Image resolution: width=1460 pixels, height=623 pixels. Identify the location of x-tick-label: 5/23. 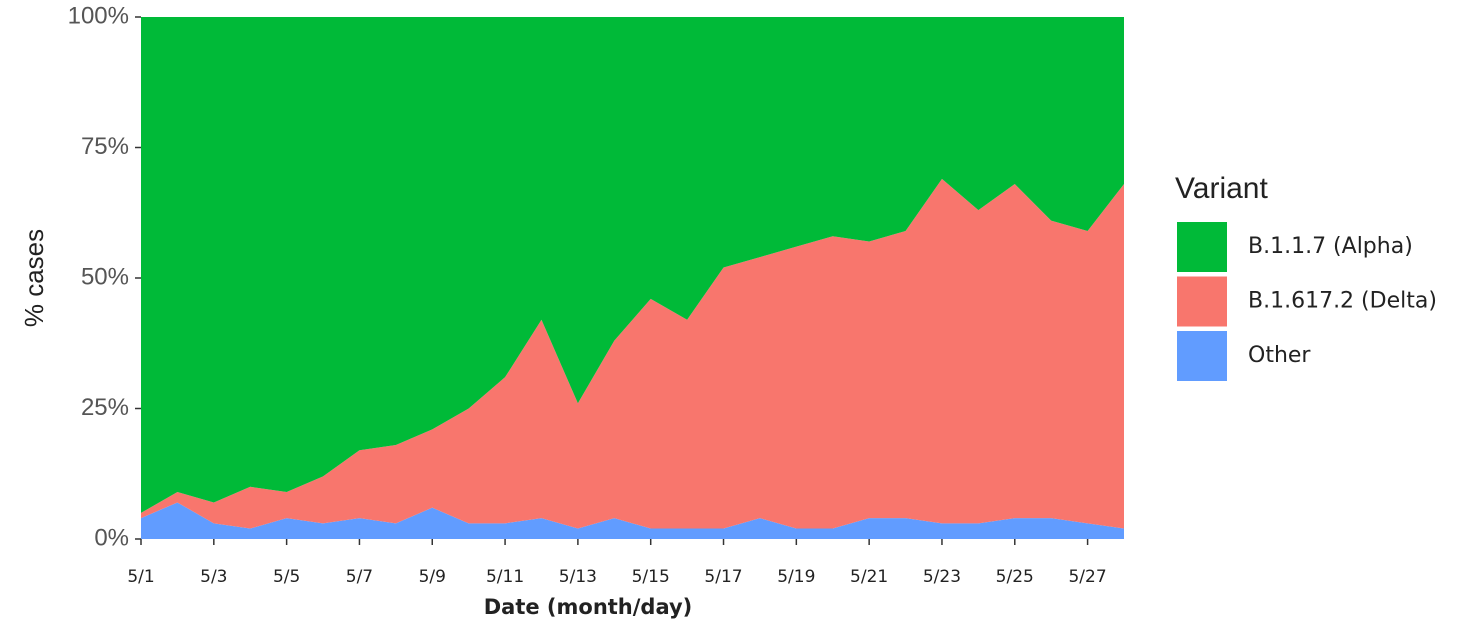
(942, 577).